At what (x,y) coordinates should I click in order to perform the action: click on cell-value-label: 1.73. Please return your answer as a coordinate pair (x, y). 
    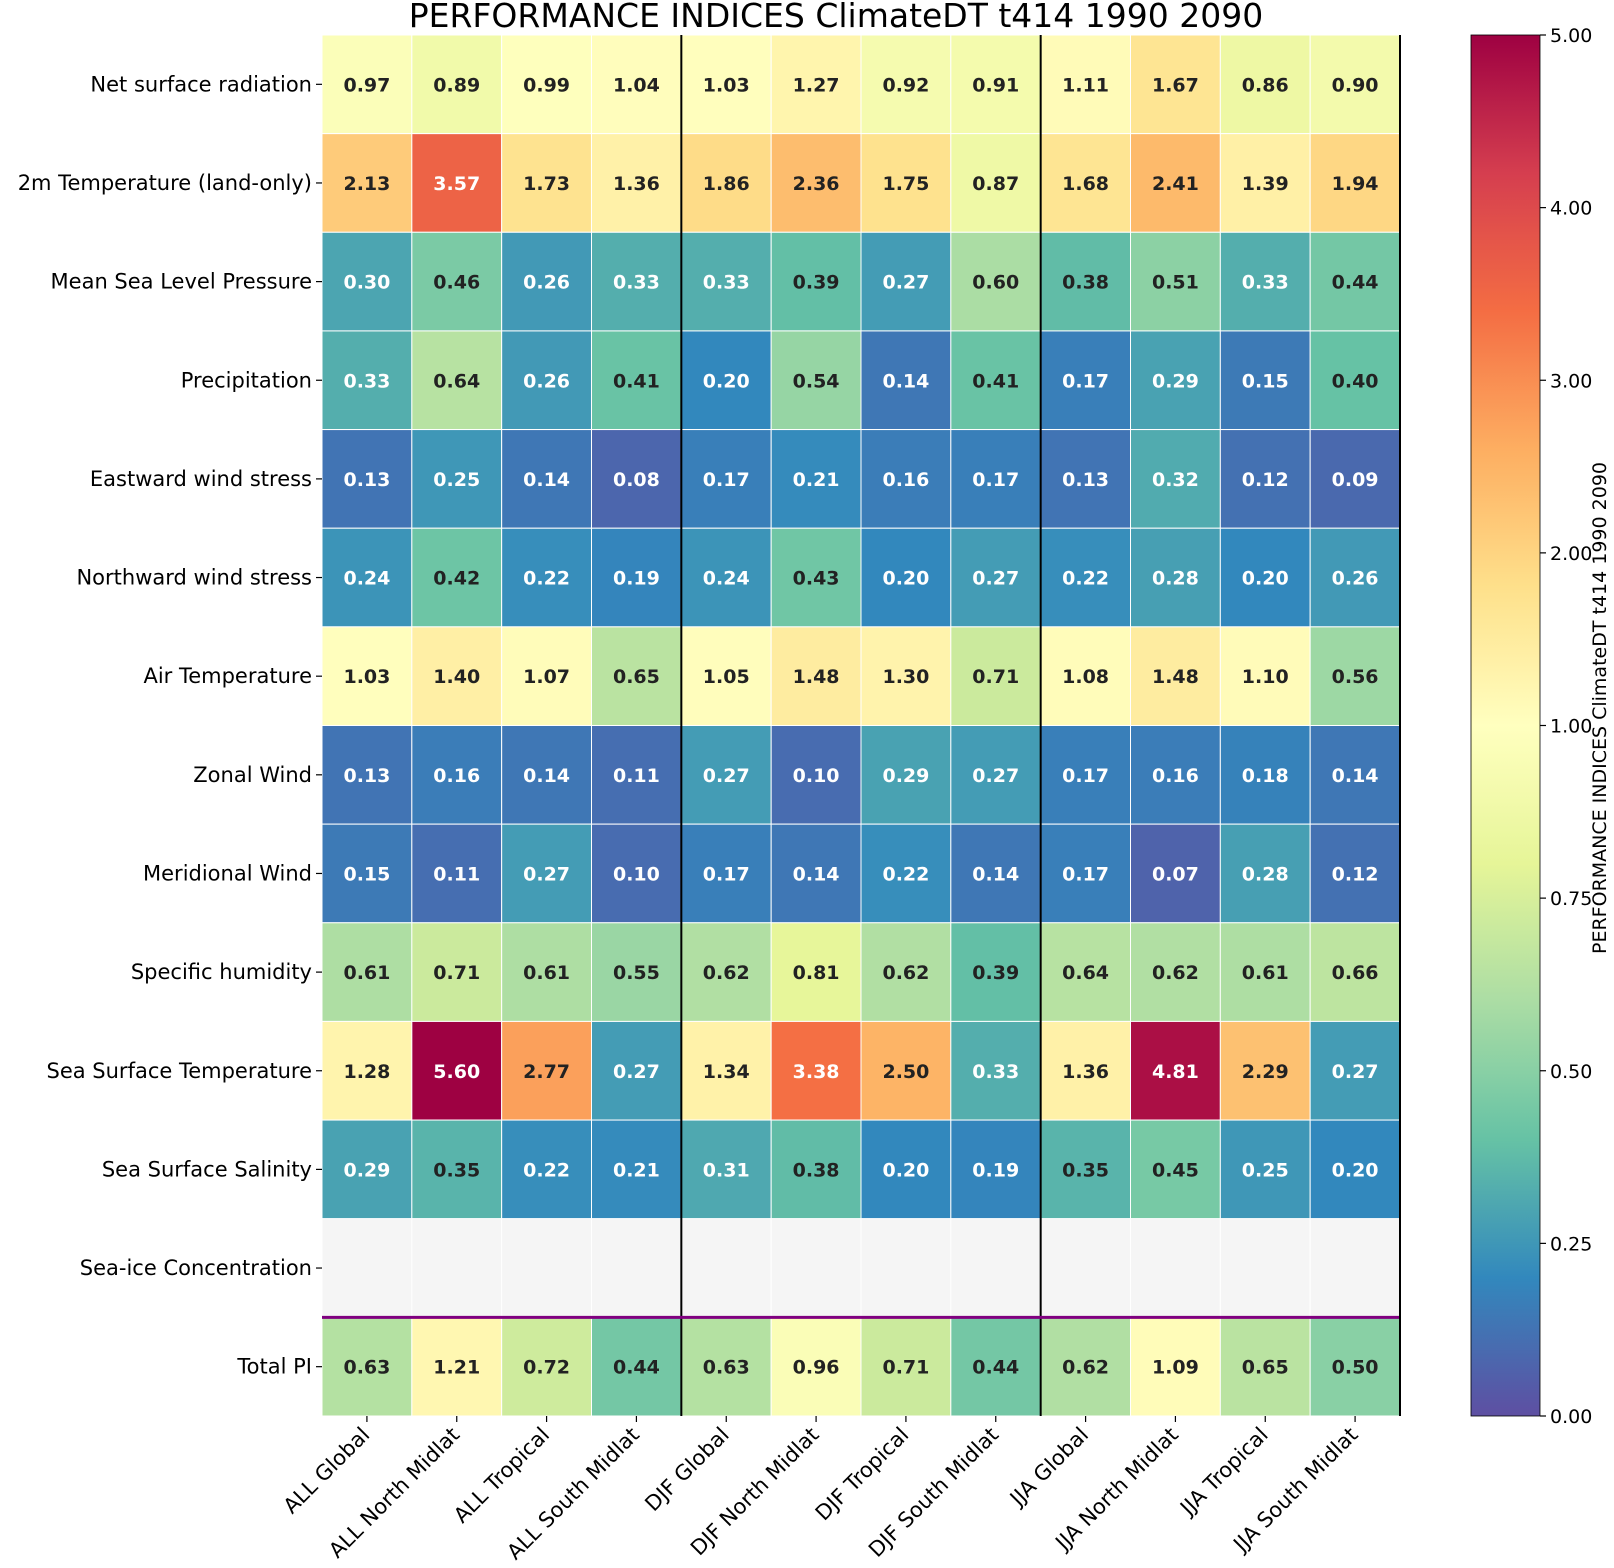
    Looking at the image, I should click on (546, 184).